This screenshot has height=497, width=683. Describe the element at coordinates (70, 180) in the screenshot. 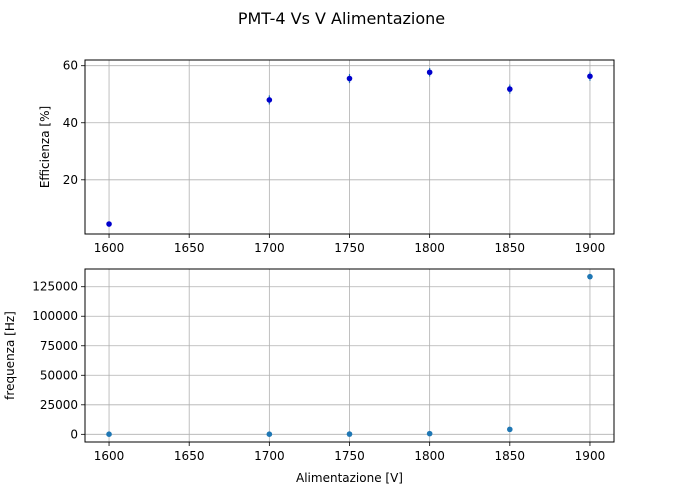

I see `efficiency-y-tick-label: 20` at that location.